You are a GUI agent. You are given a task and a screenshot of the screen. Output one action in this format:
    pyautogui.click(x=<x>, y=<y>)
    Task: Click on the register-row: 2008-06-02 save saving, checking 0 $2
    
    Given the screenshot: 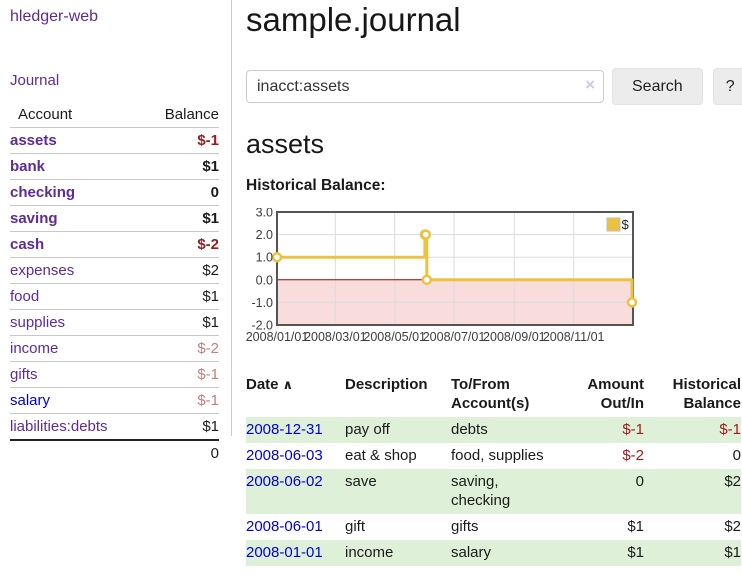 What is the action you would take?
    pyautogui.click(x=493, y=491)
    